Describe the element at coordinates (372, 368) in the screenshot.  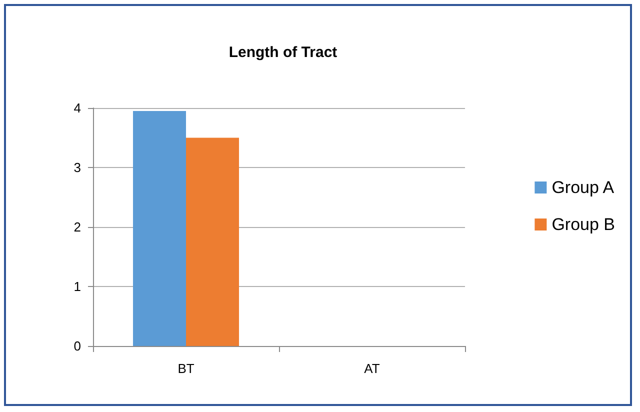
I see `x-tick-label: AT` at that location.